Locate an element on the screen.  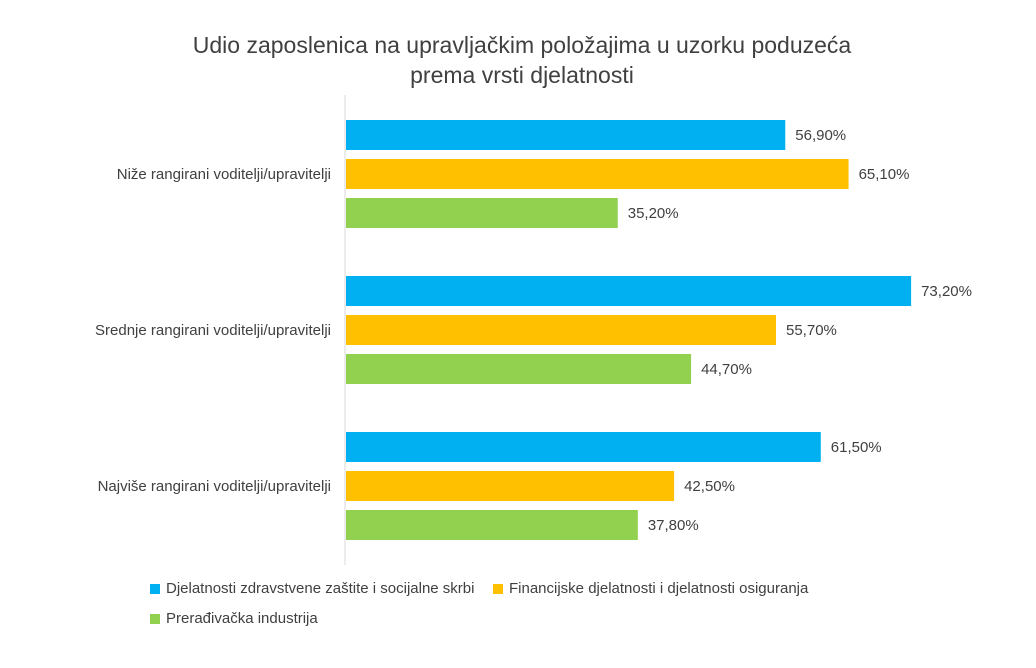
bar-value-label: 55,70% is located at coordinates (811, 330).